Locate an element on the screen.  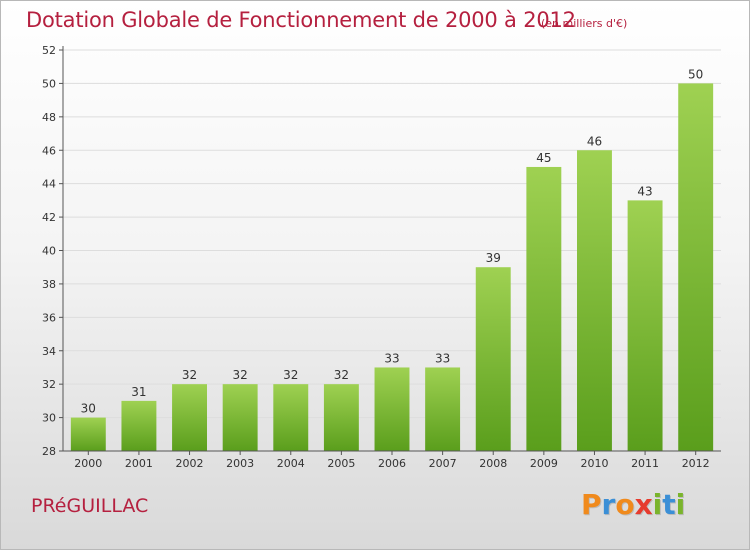
data-label-2011: 43 is located at coordinates (644, 191).